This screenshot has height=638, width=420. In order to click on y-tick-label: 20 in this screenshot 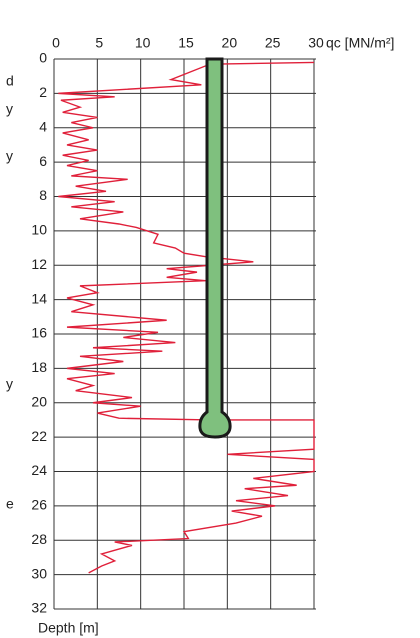, I will do `click(39, 401)`.